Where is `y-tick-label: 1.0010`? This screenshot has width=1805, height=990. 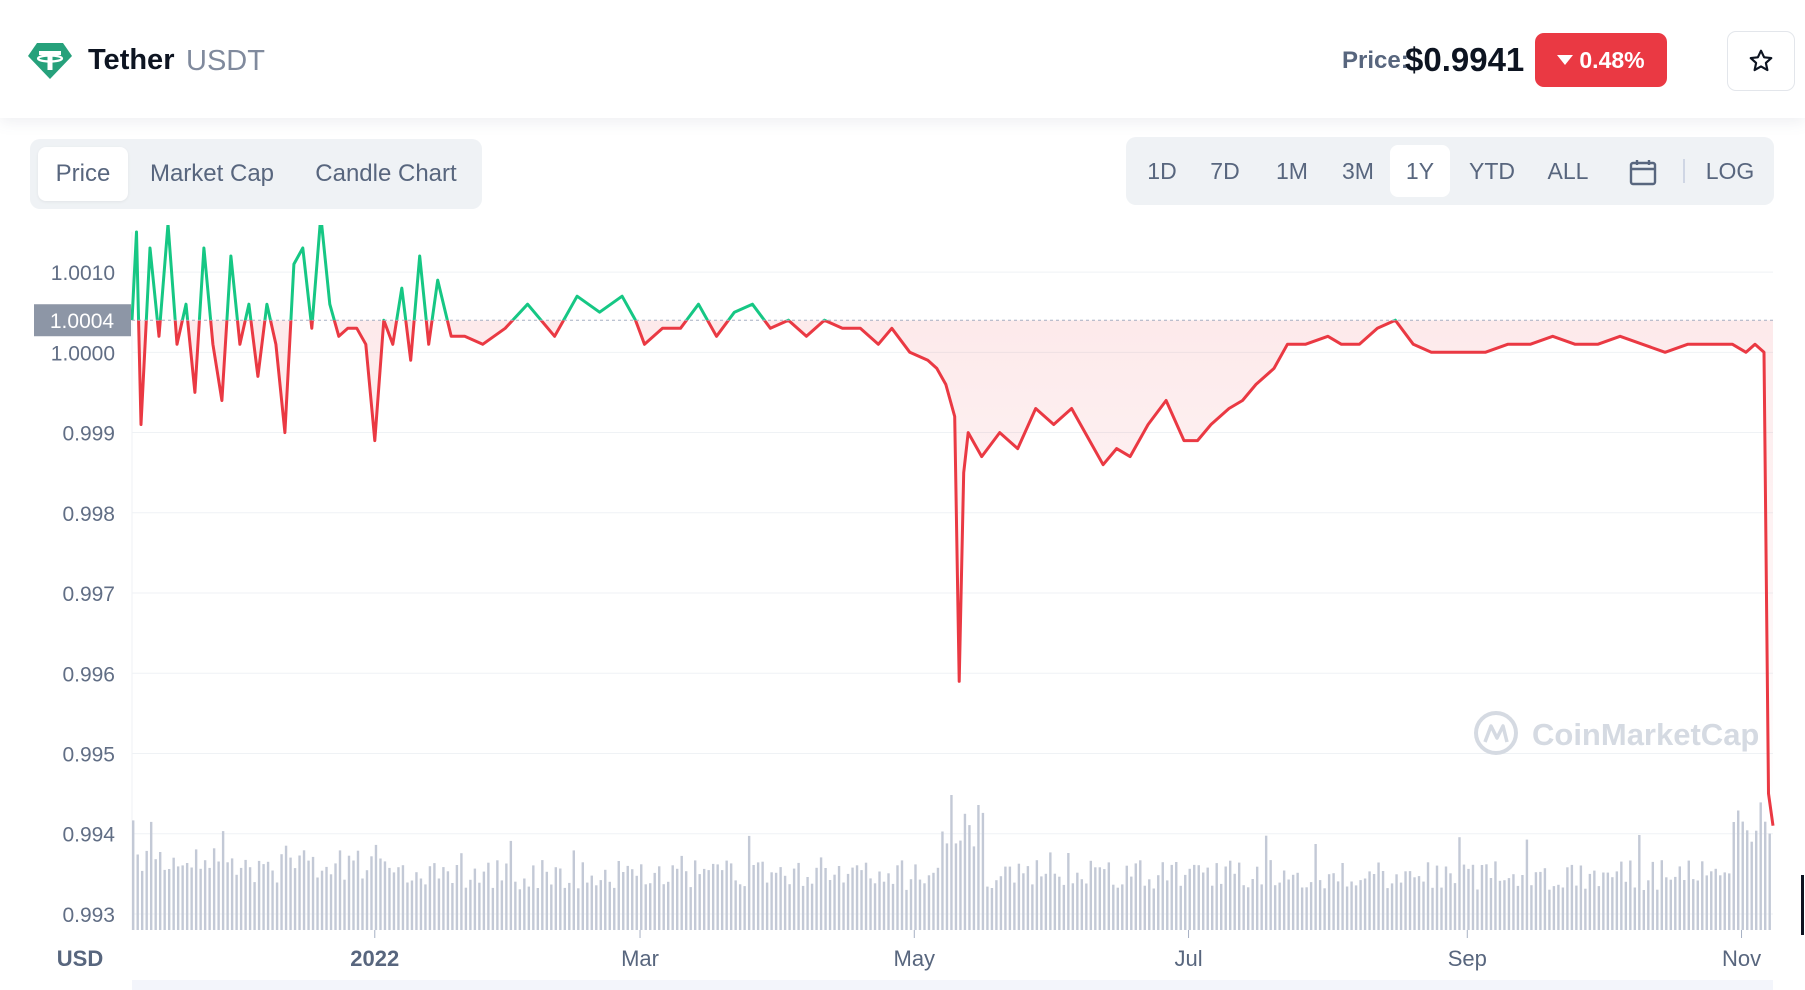 y-tick-label: 1.0010 is located at coordinates (83, 273).